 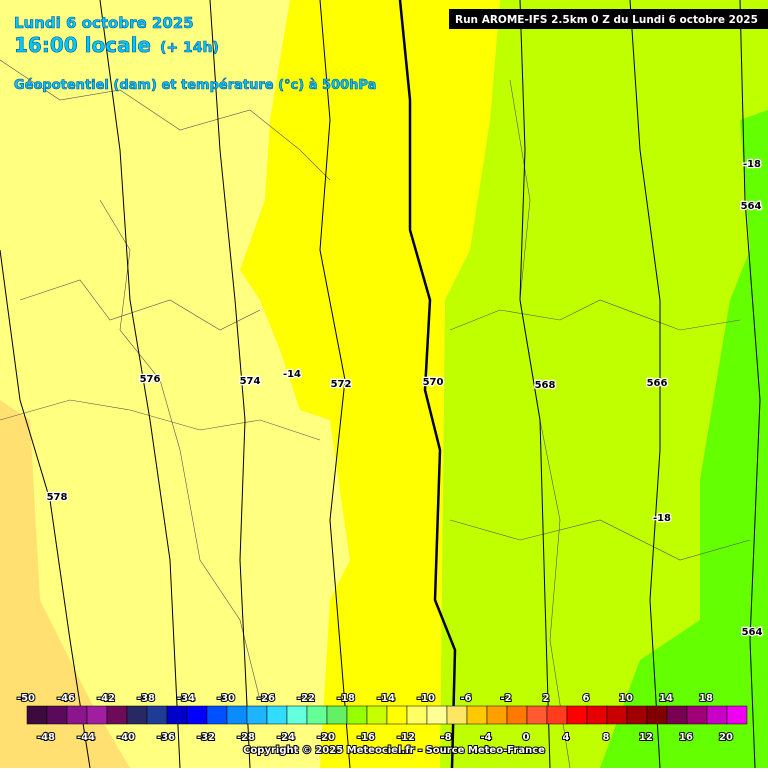 What do you see at coordinates (445, 737) in the screenshot?
I see `legend-label: -8` at bounding box center [445, 737].